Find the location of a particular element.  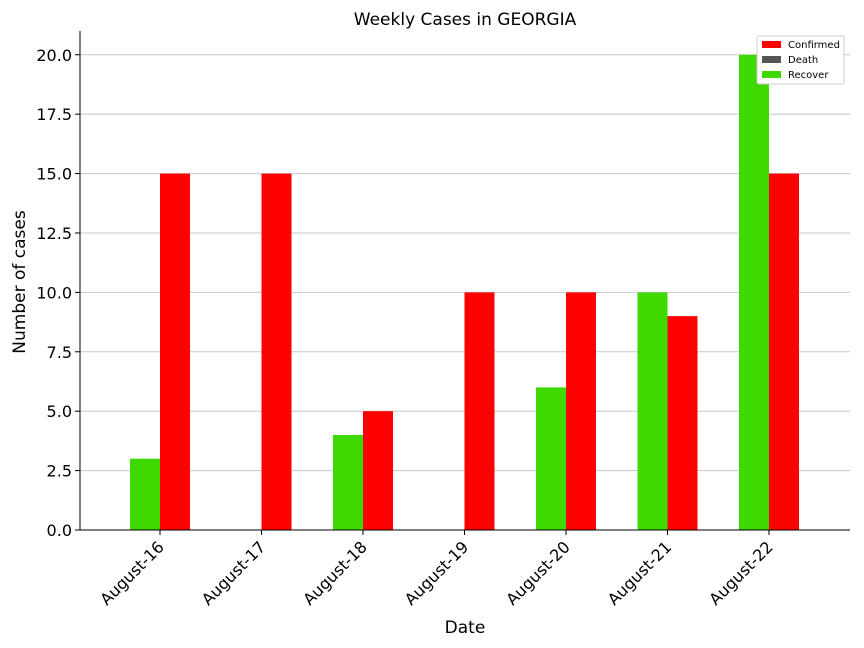

x-tick-label: August-17 is located at coordinates (234, 573).